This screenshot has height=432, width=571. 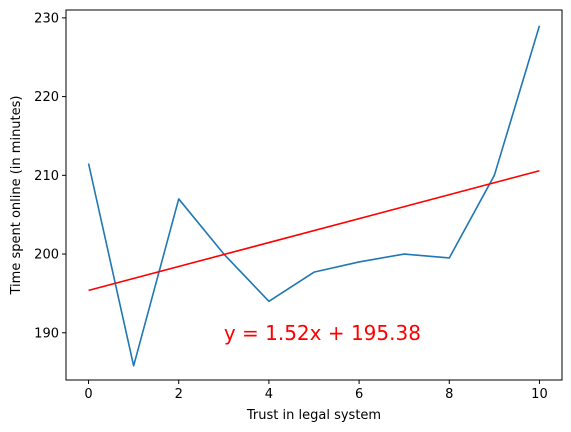 What do you see at coordinates (316, 391) in the screenshot?
I see `x-axis-ticks: 0 2 4 6 8 10` at bounding box center [316, 391].